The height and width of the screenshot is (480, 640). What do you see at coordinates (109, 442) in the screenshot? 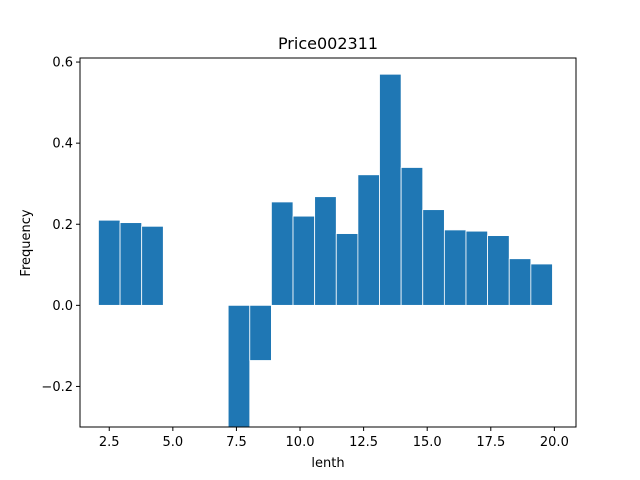
I see `x-tick-label: 2.5` at bounding box center [109, 442].